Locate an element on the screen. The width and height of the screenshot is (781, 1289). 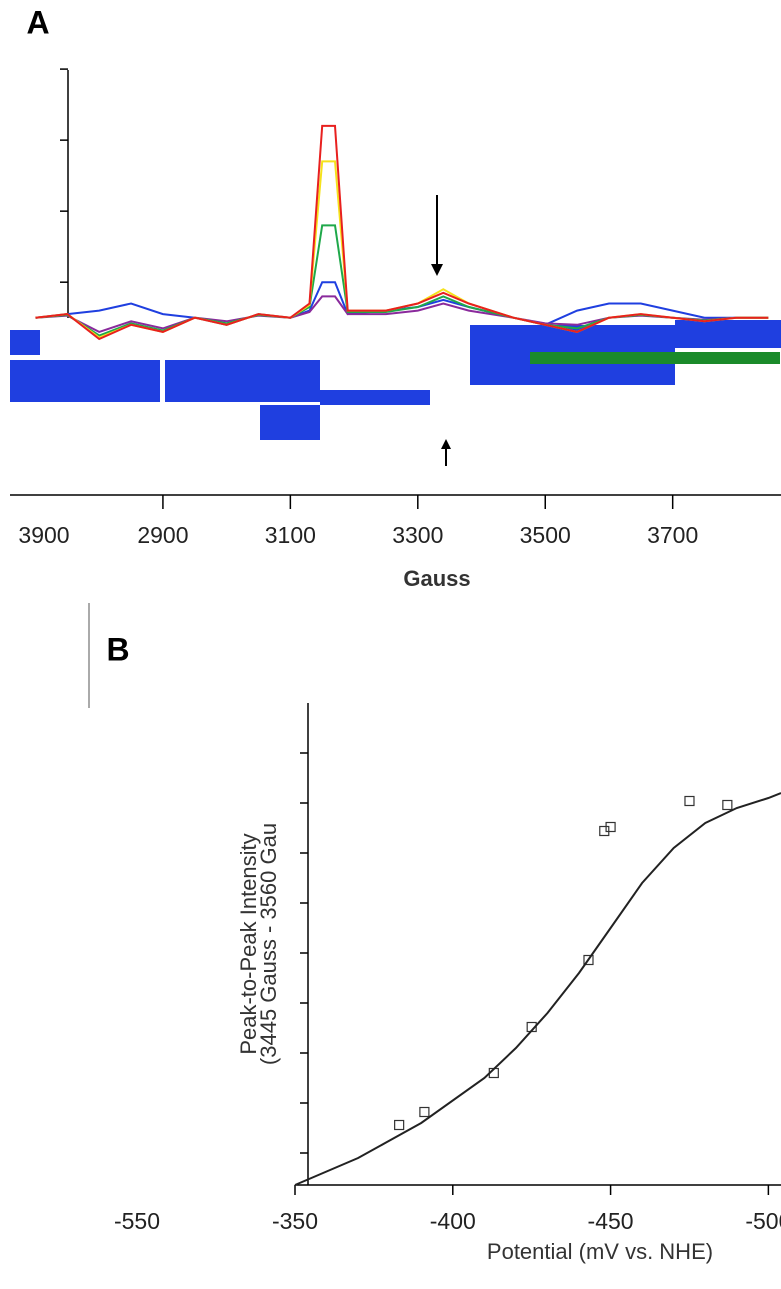
panel-label: A is located at coordinates (37, 22).